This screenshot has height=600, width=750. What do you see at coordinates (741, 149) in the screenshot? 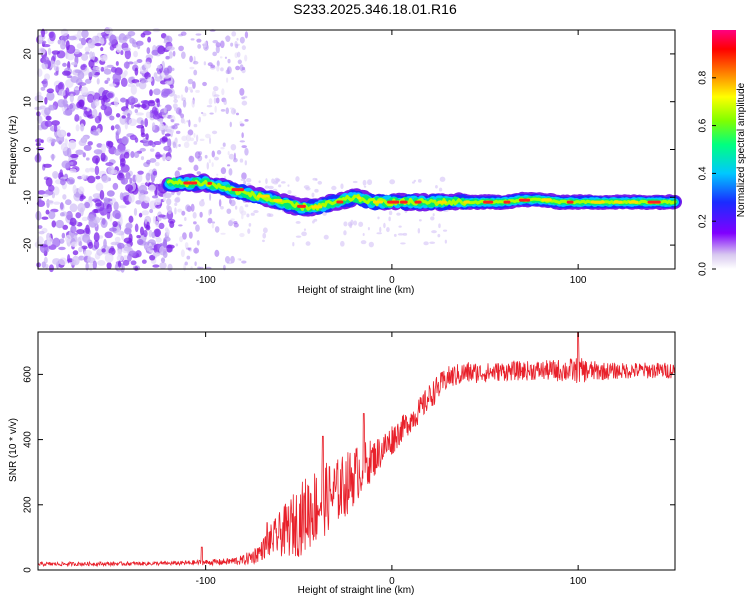
I see `colorbar-label: Normalized spectral amplitude` at bounding box center [741, 149].